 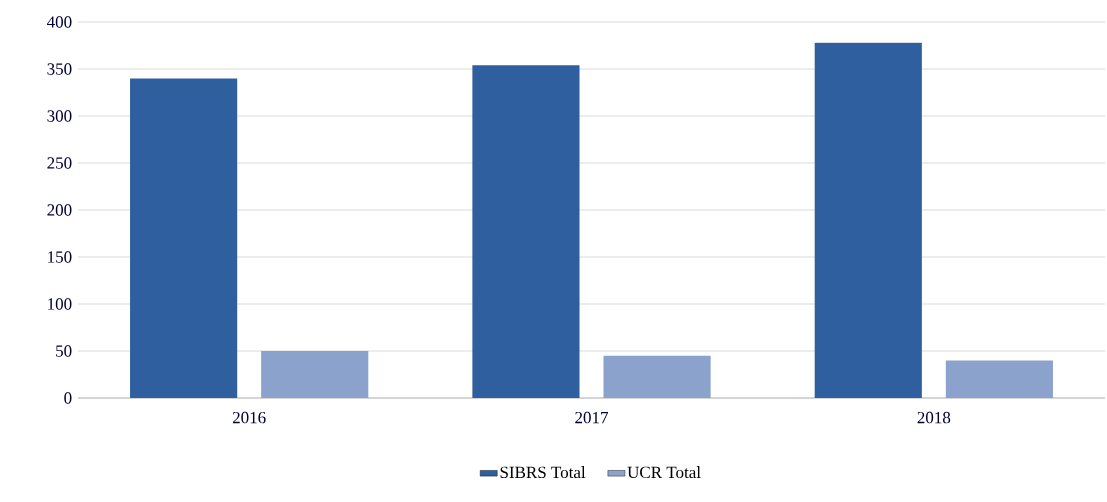 What do you see at coordinates (592, 417) in the screenshot?
I see `x-tick-label: 2017` at bounding box center [592, 417].